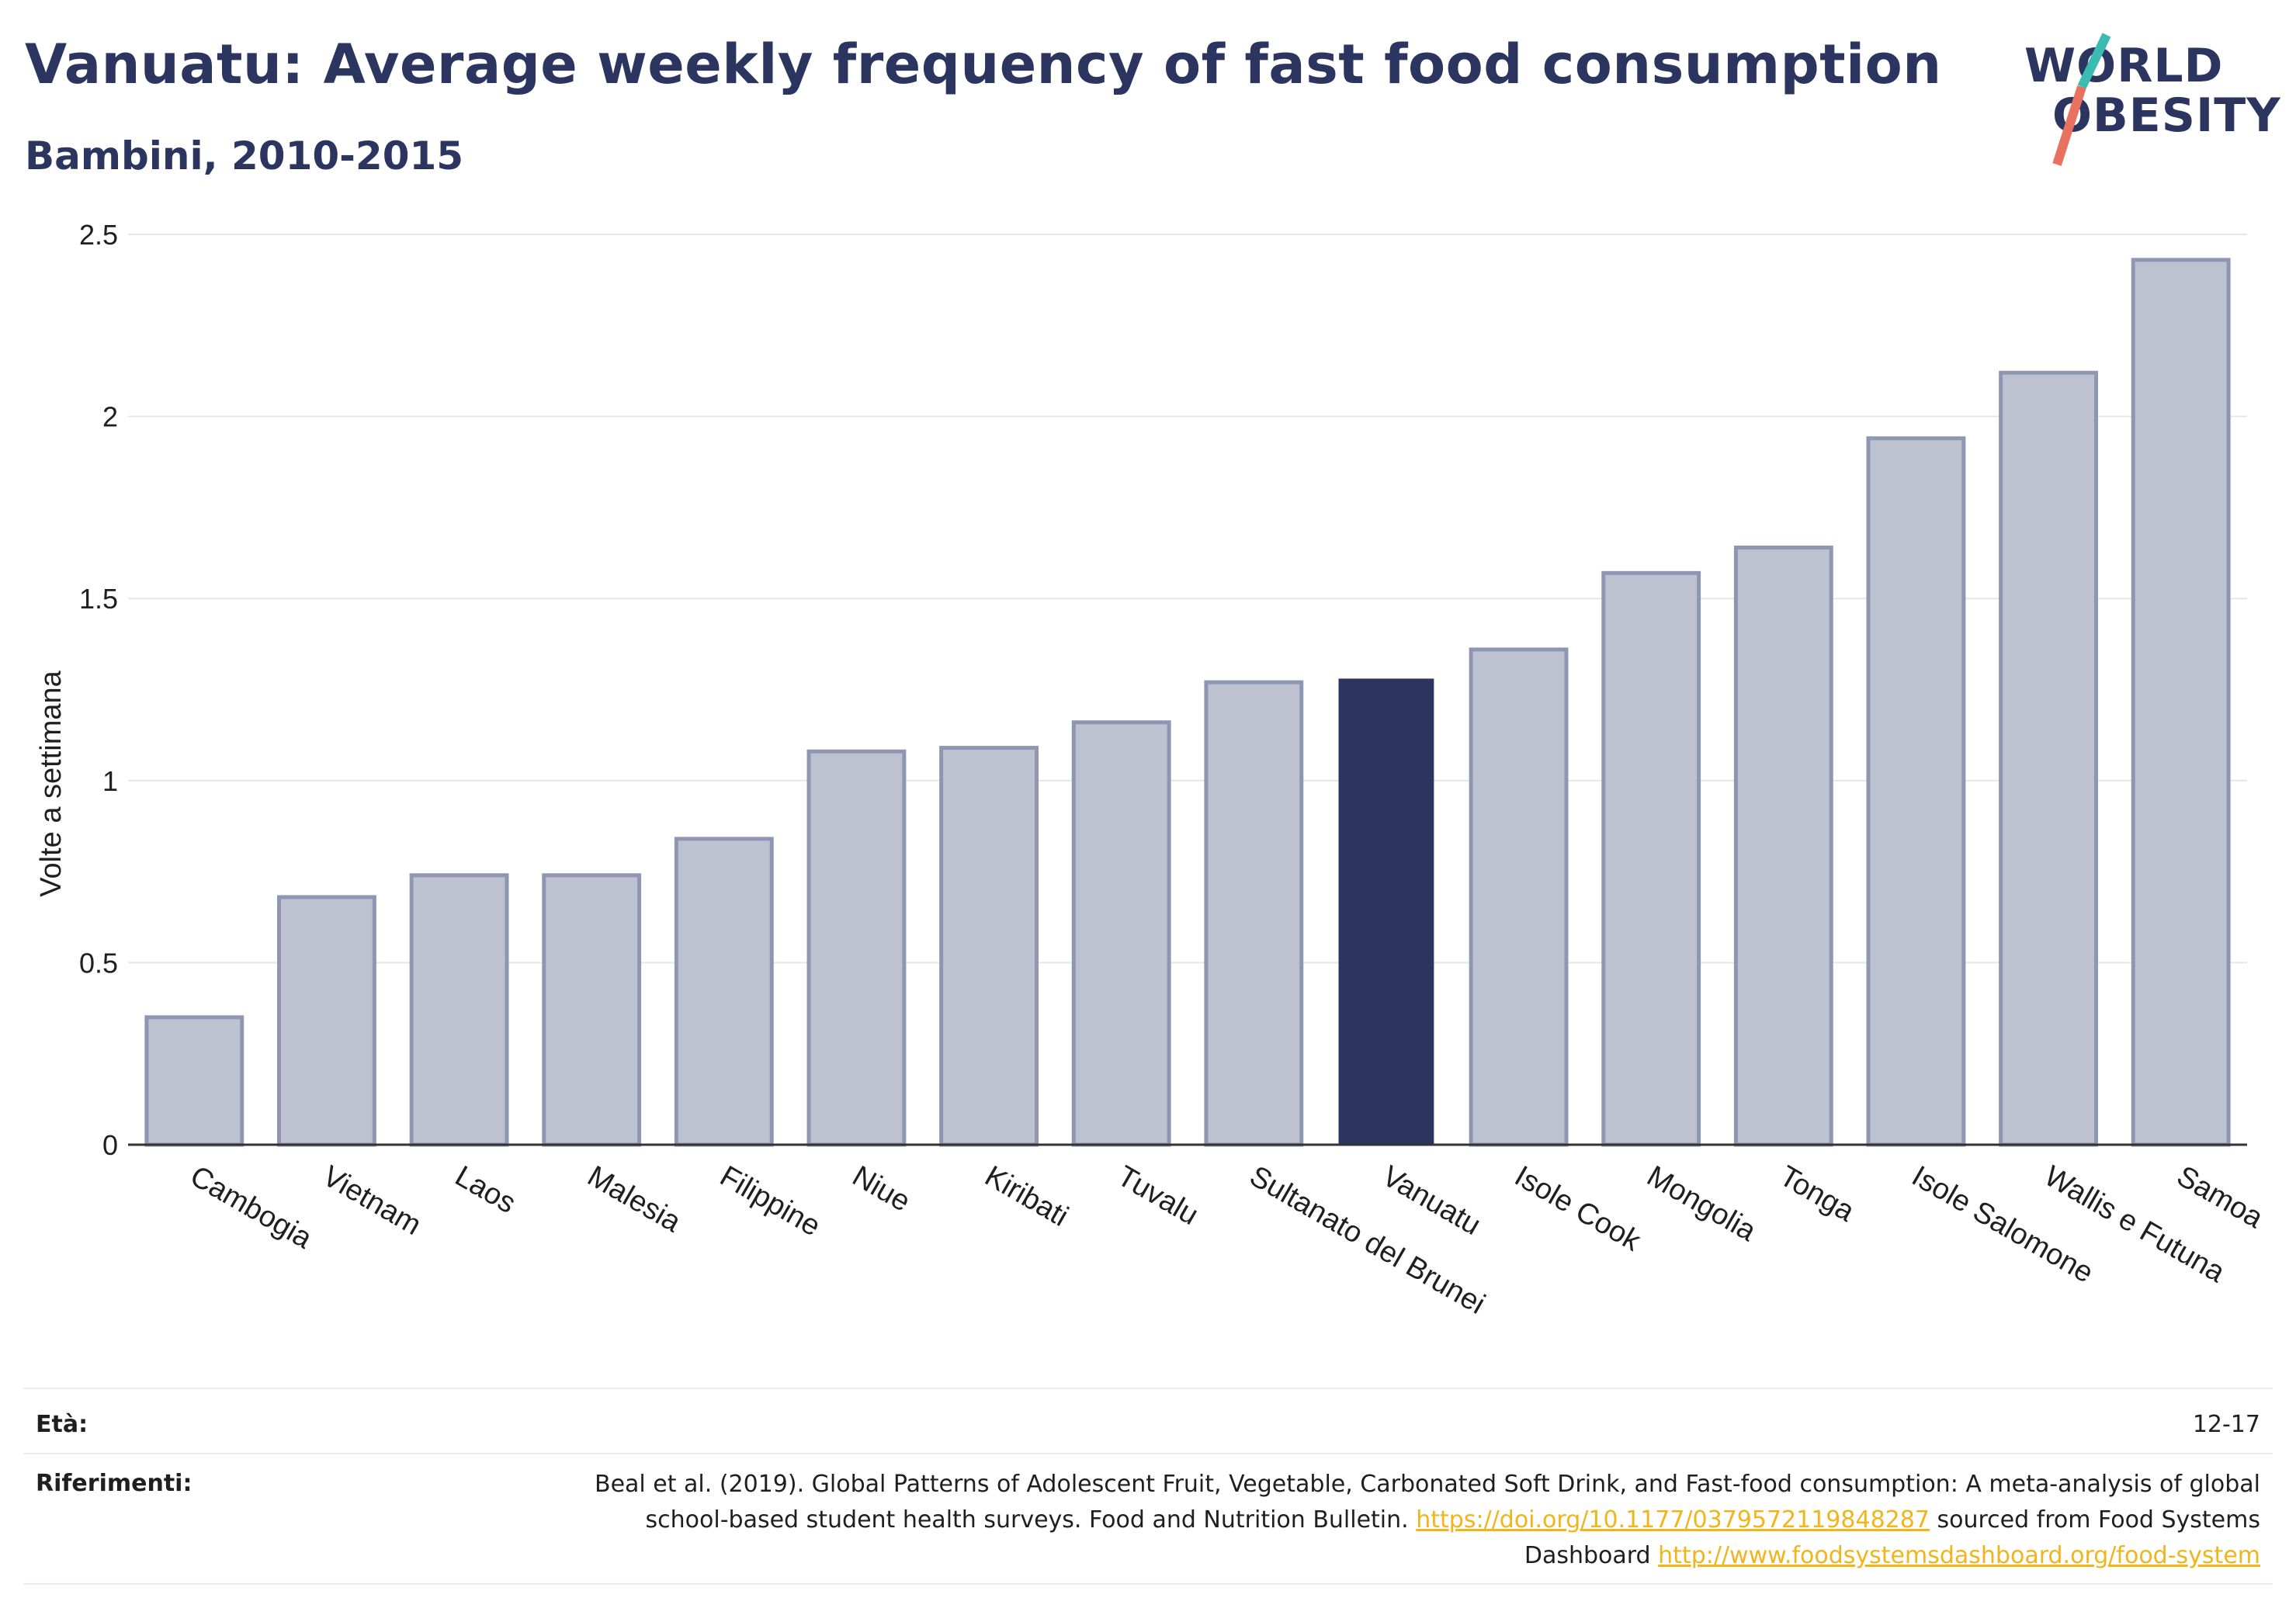 This screenshot has width=2296, height=1622. Describe the element at coordinates (98, 963) in the screenshot. I see `y-tick-label: 0.5` at that location.